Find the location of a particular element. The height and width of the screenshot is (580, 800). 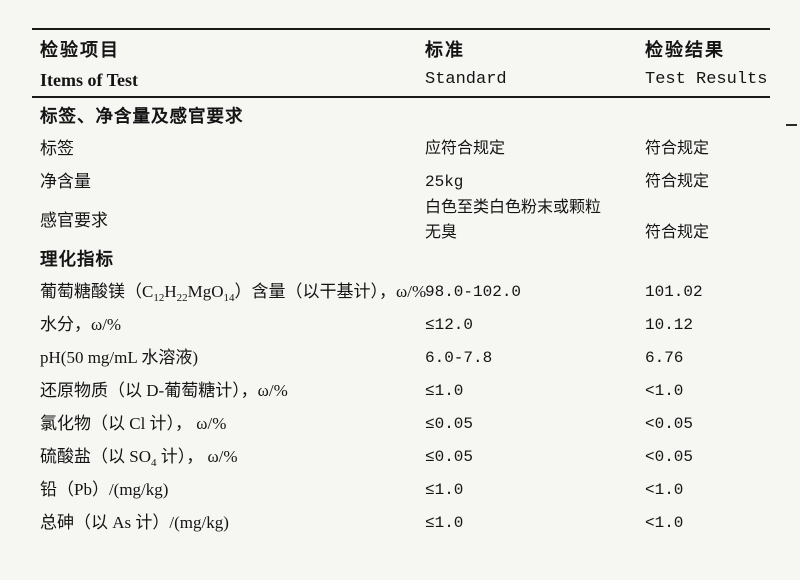

table-top-rule is located at coordinates (401, 29).